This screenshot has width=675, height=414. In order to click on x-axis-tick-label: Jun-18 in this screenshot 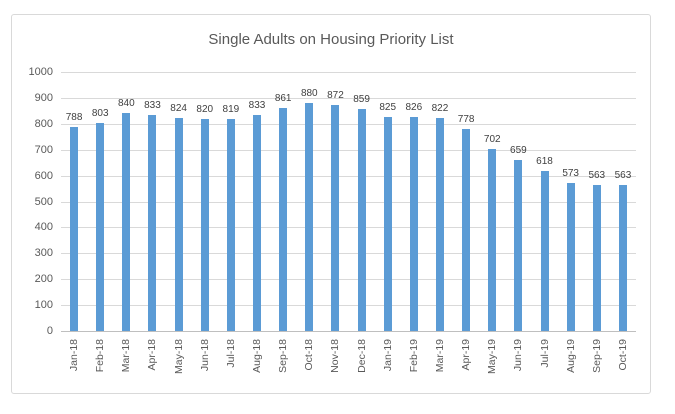, I will do `click(204, 355)`.